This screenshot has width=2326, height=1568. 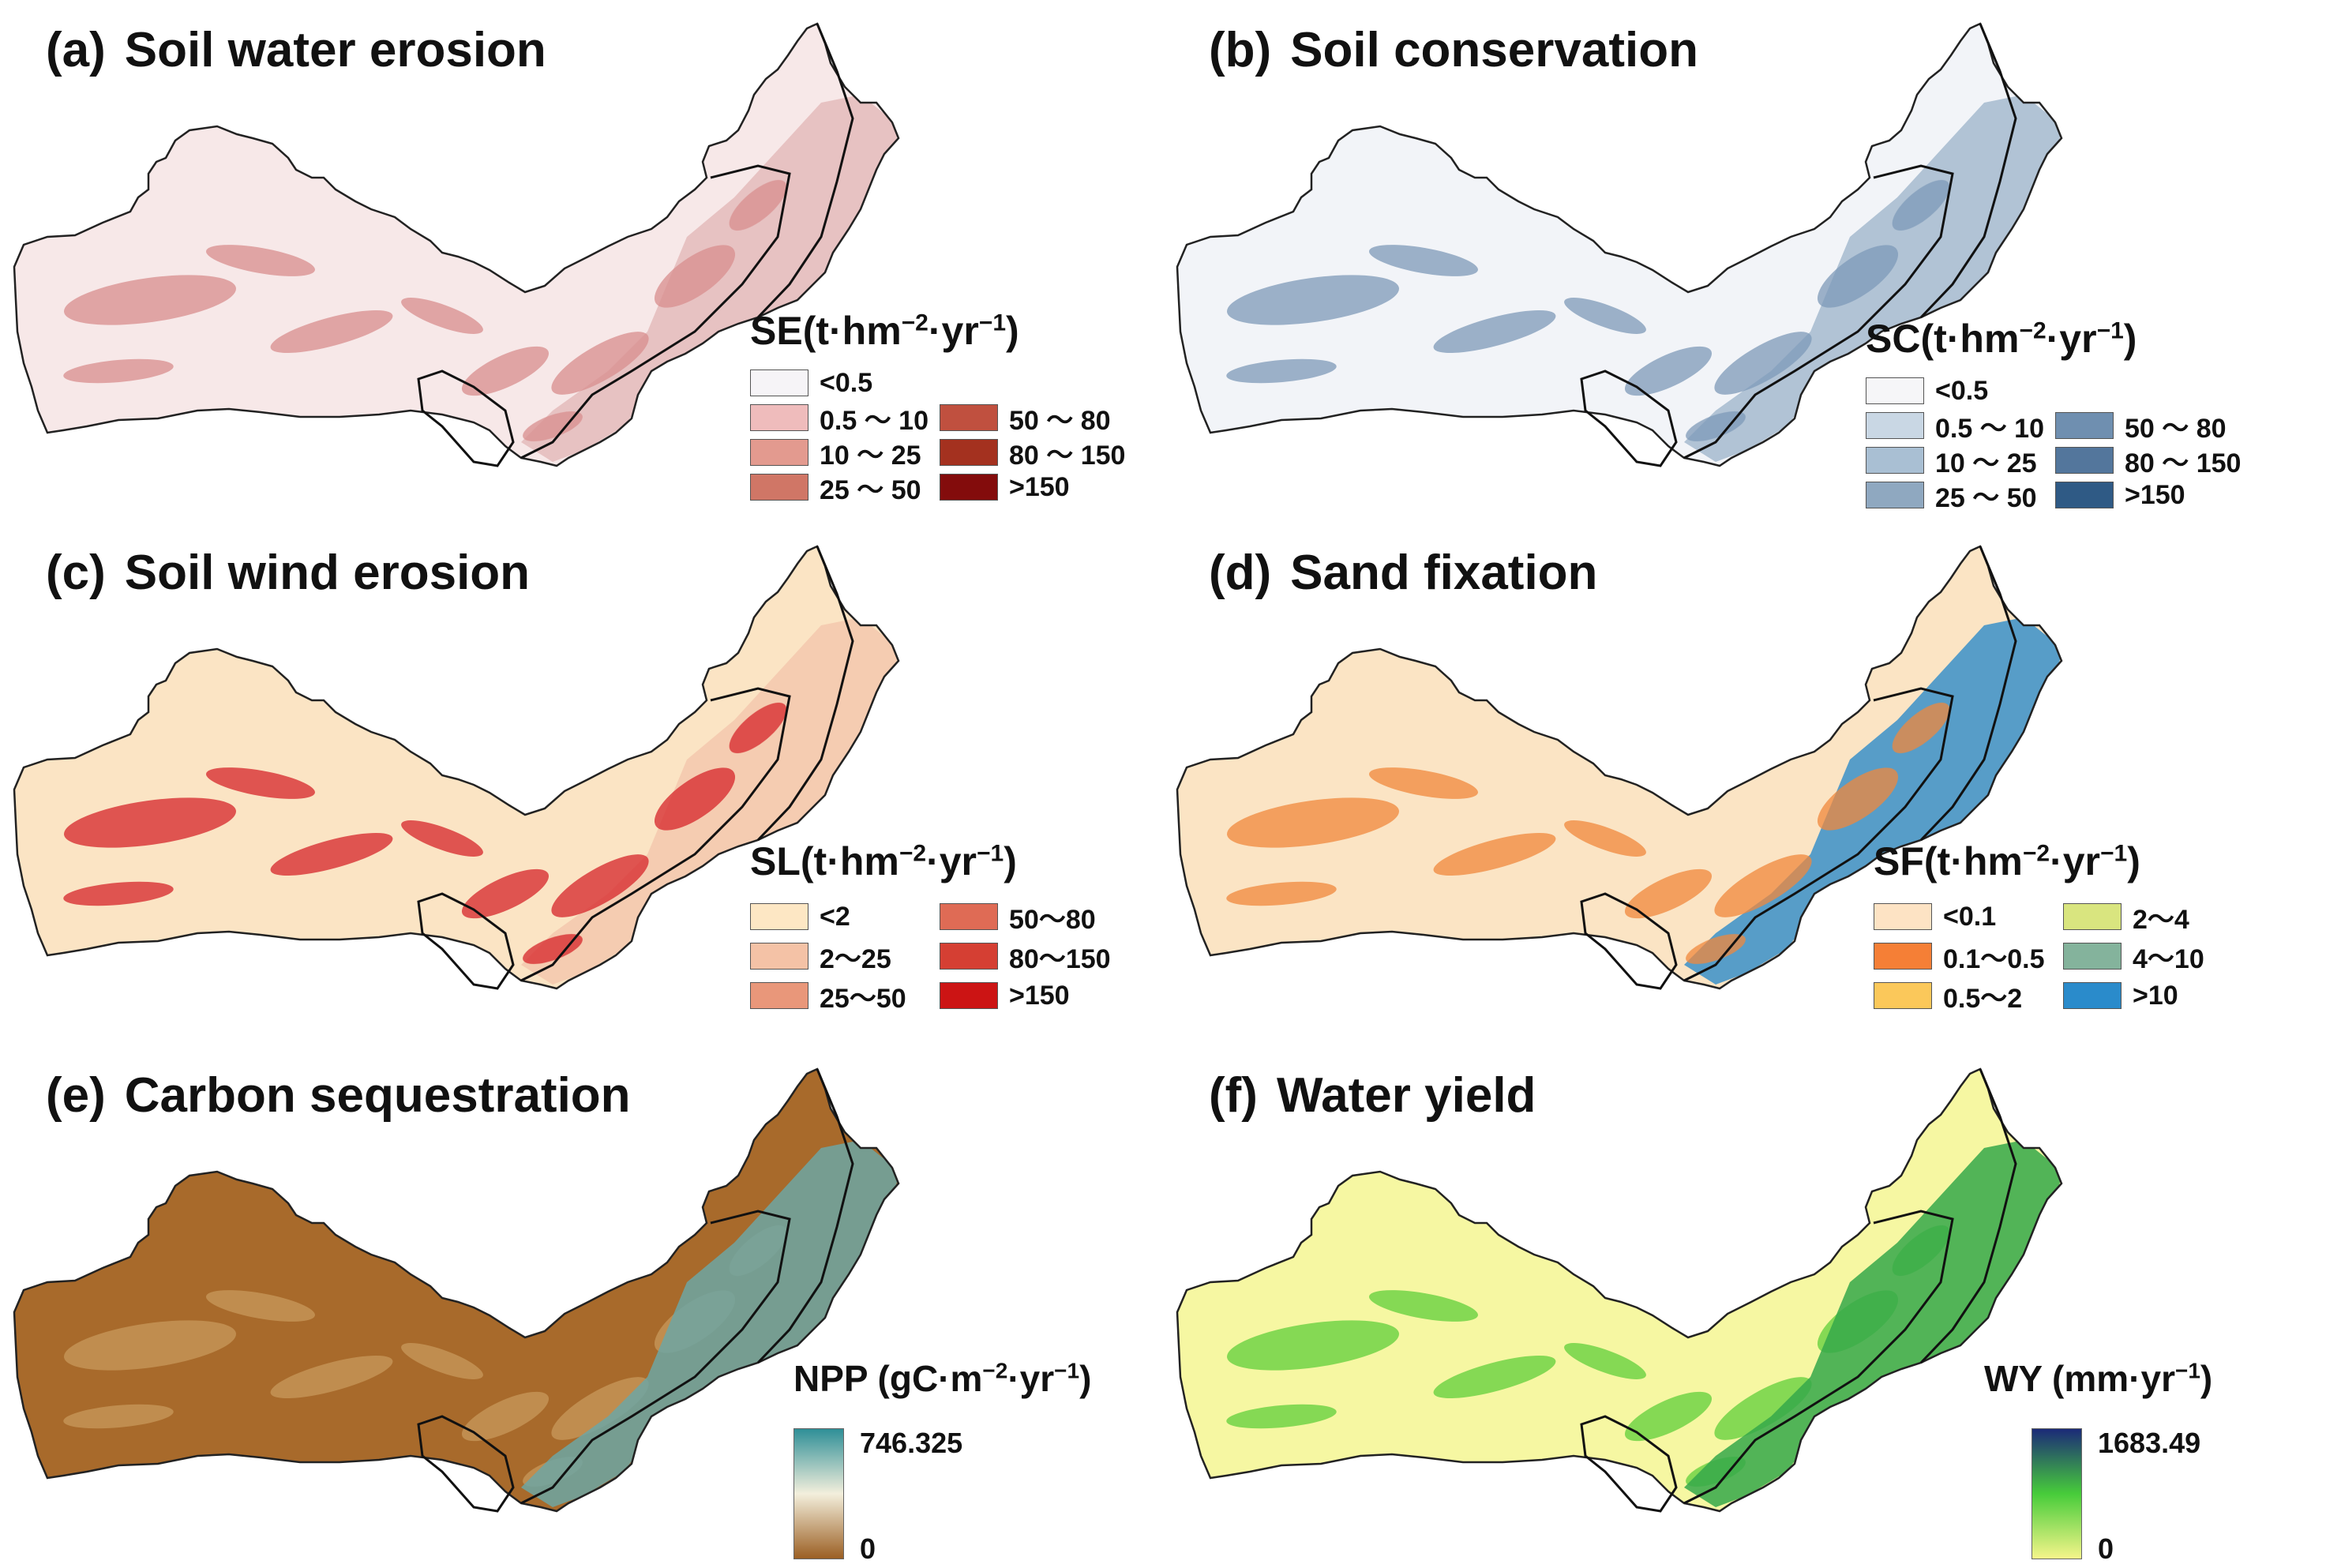 What do you see at coordinates (776, 331) in the screenshot?
I see `legend-abbr: SE` at bounding box center [776, 331].